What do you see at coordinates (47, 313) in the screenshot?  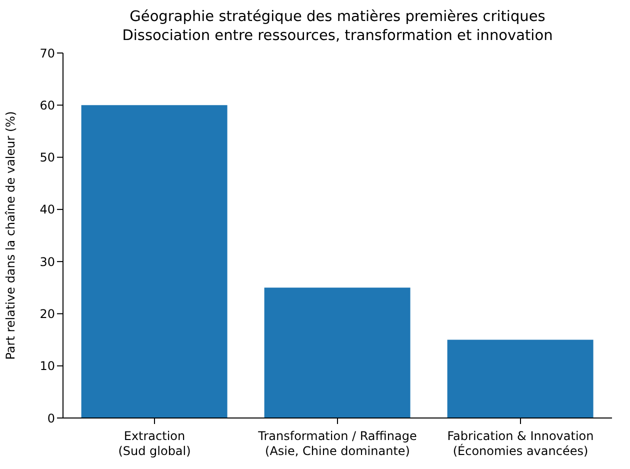 I see `y-tick-label: 20` at bounding box center [47, 313].